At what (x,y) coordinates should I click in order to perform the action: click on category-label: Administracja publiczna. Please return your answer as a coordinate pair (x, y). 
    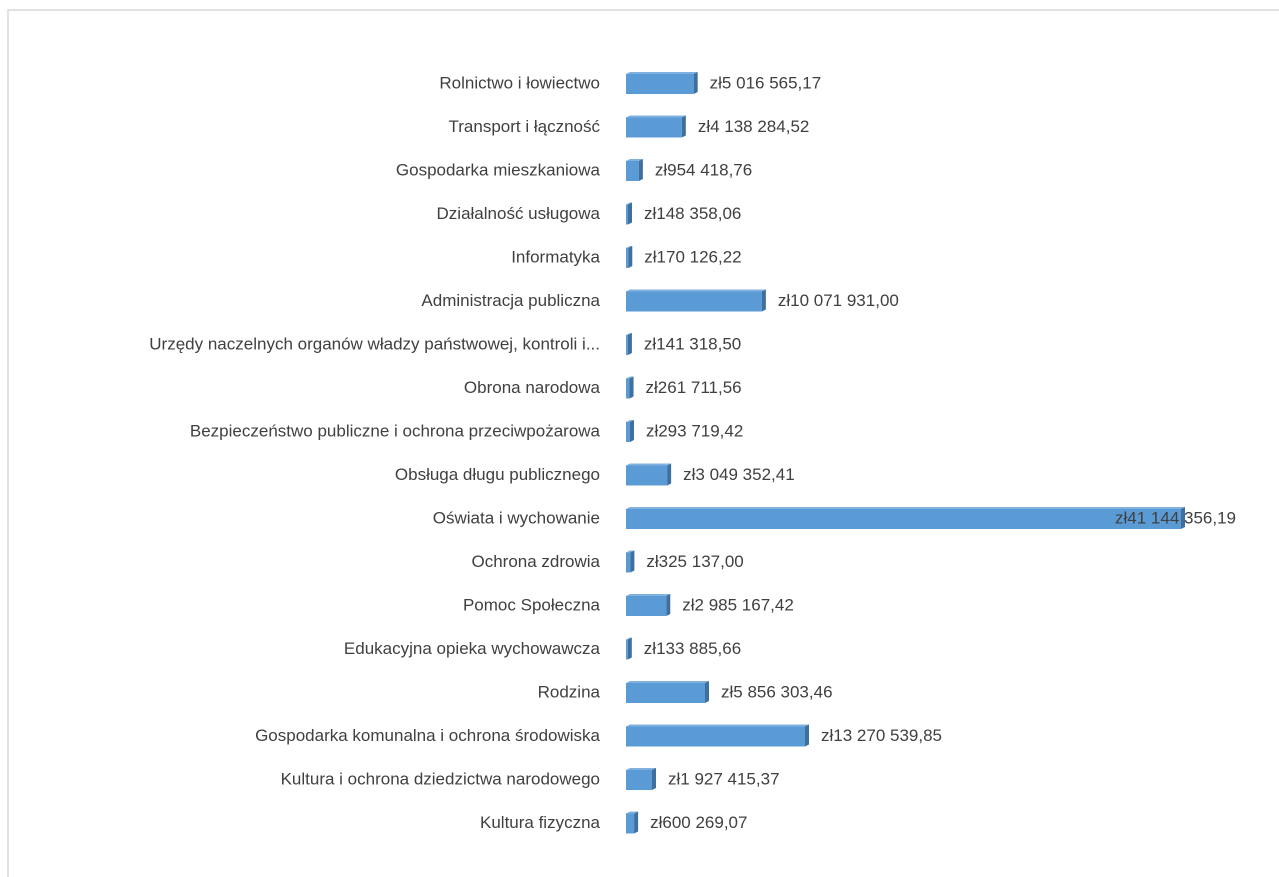
    Looking at the image, I should click on (510, 300).